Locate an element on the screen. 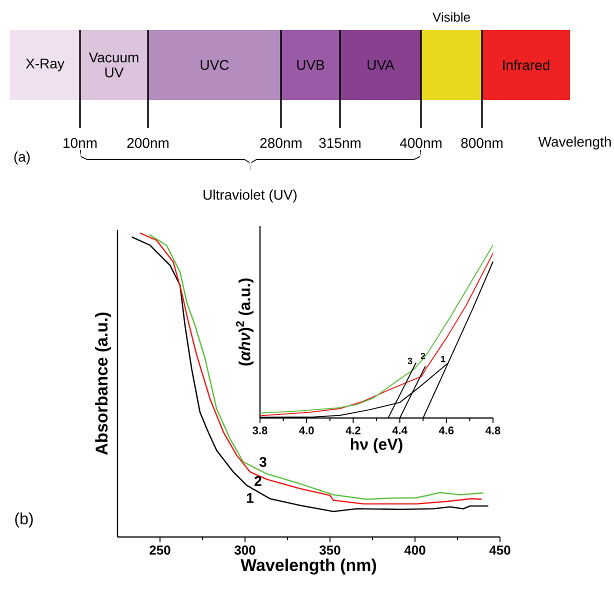 Image resolution: width=614 pixels, height=590 pixels. category-label: UVC is located at coordinates (214, 65).